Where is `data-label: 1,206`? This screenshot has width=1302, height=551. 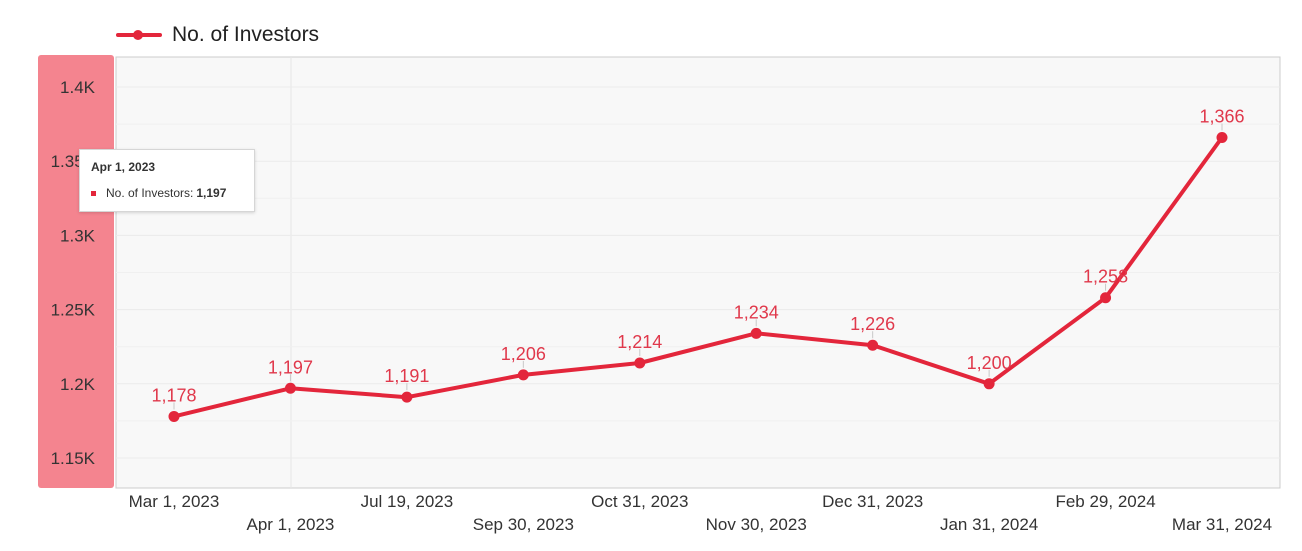 data-label: 1,206 is located at coordinates (523, 354).